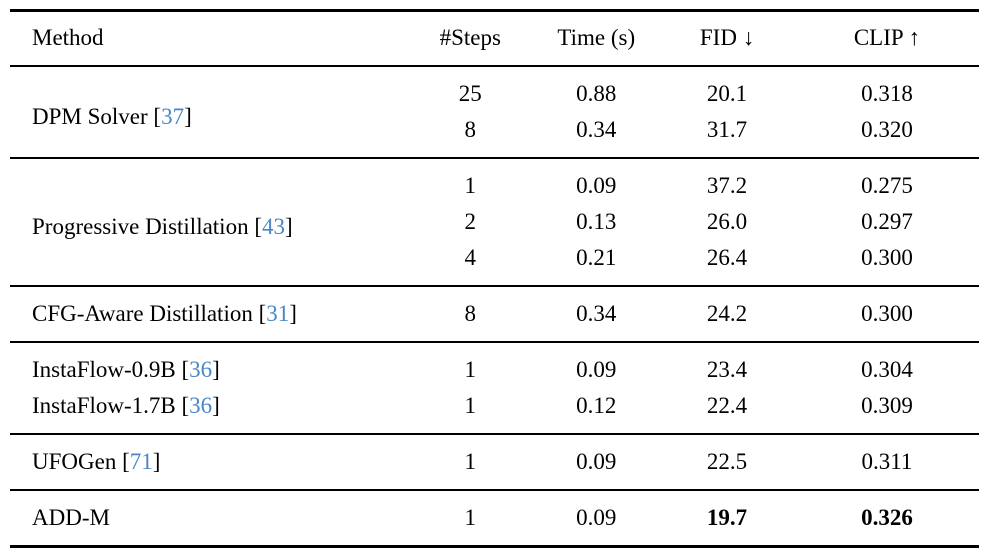 This screenshot has height=558, width=989. Describe the element at coordinates (104, 405) in the screenshot. I see `method-name: InstaFlow-1.7B` at that location.